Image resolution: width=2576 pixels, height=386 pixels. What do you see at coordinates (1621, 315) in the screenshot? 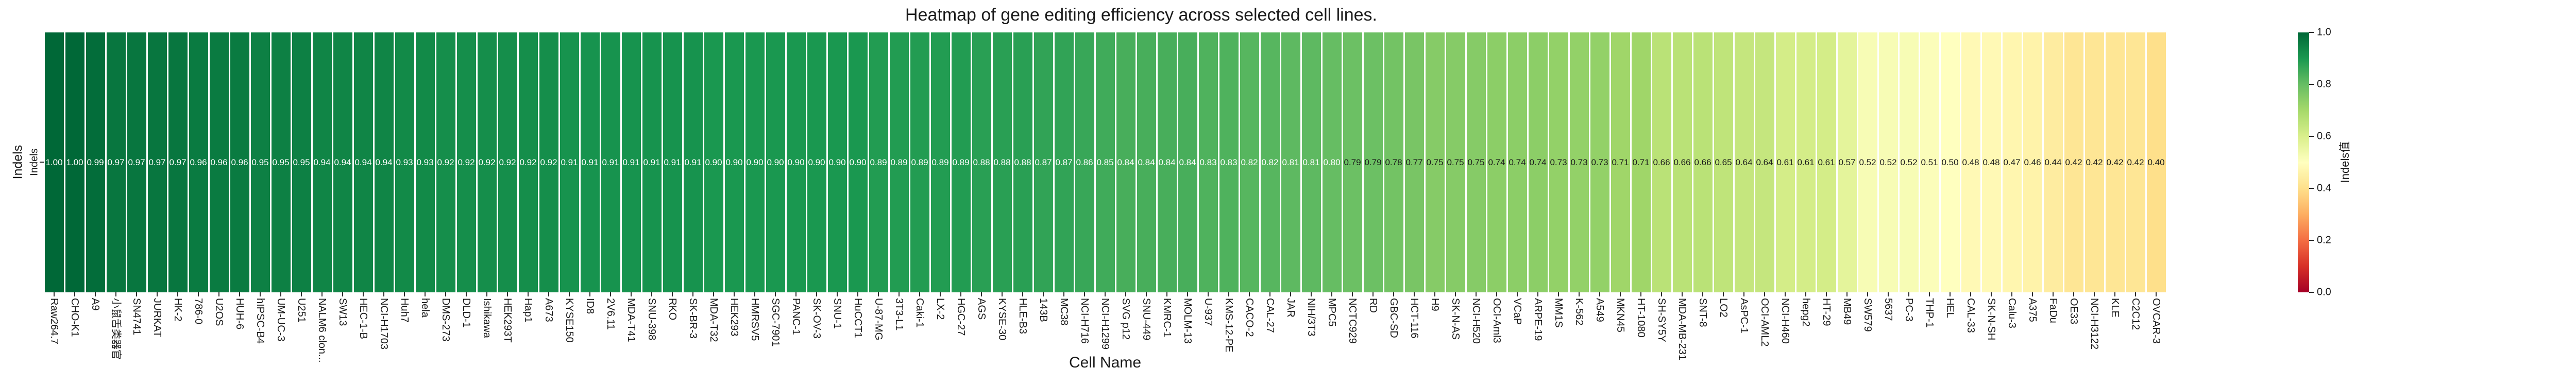
I see `x-tick-label: MKN45` at bounding box center [1621, 315].